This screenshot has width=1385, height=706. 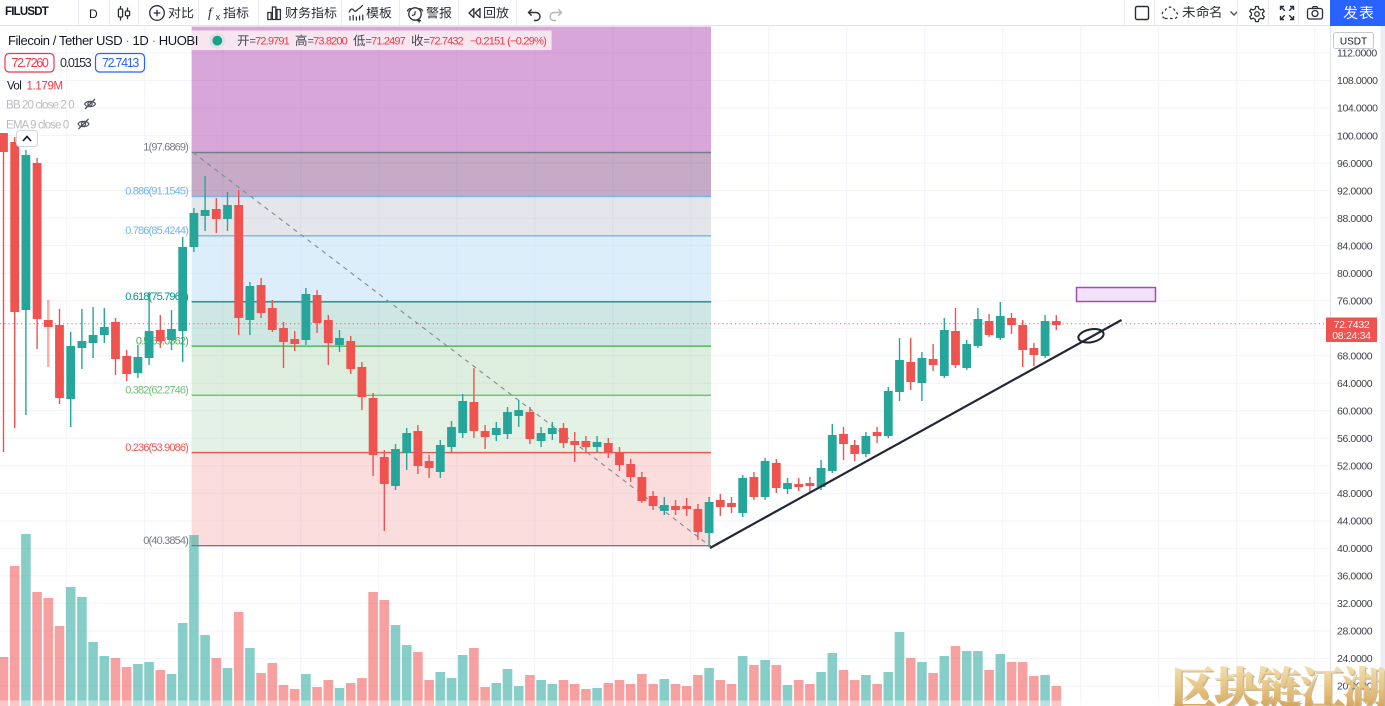 I want to click on svg-text: 48.0000, so click(x=1355, y=494).